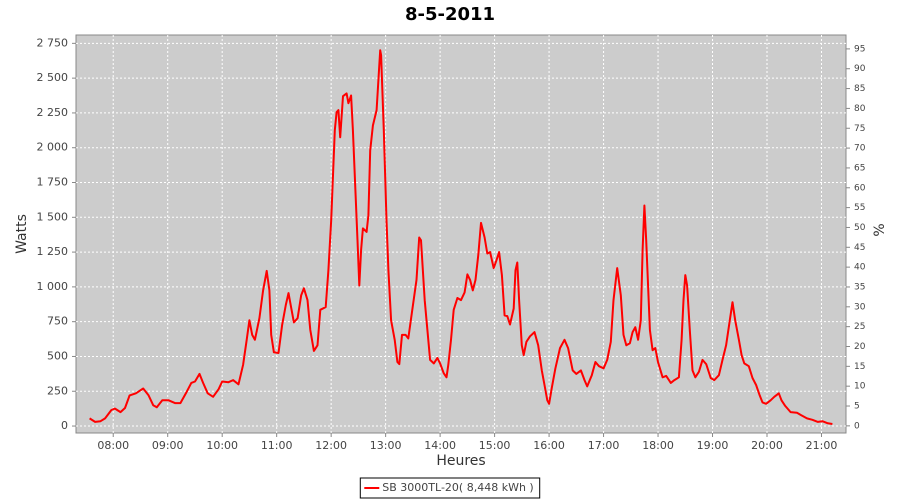 Image resolution: width=900 pixels, height=500 pixels. I want to click on y-tick-label: 2 000, so click(53, 147).